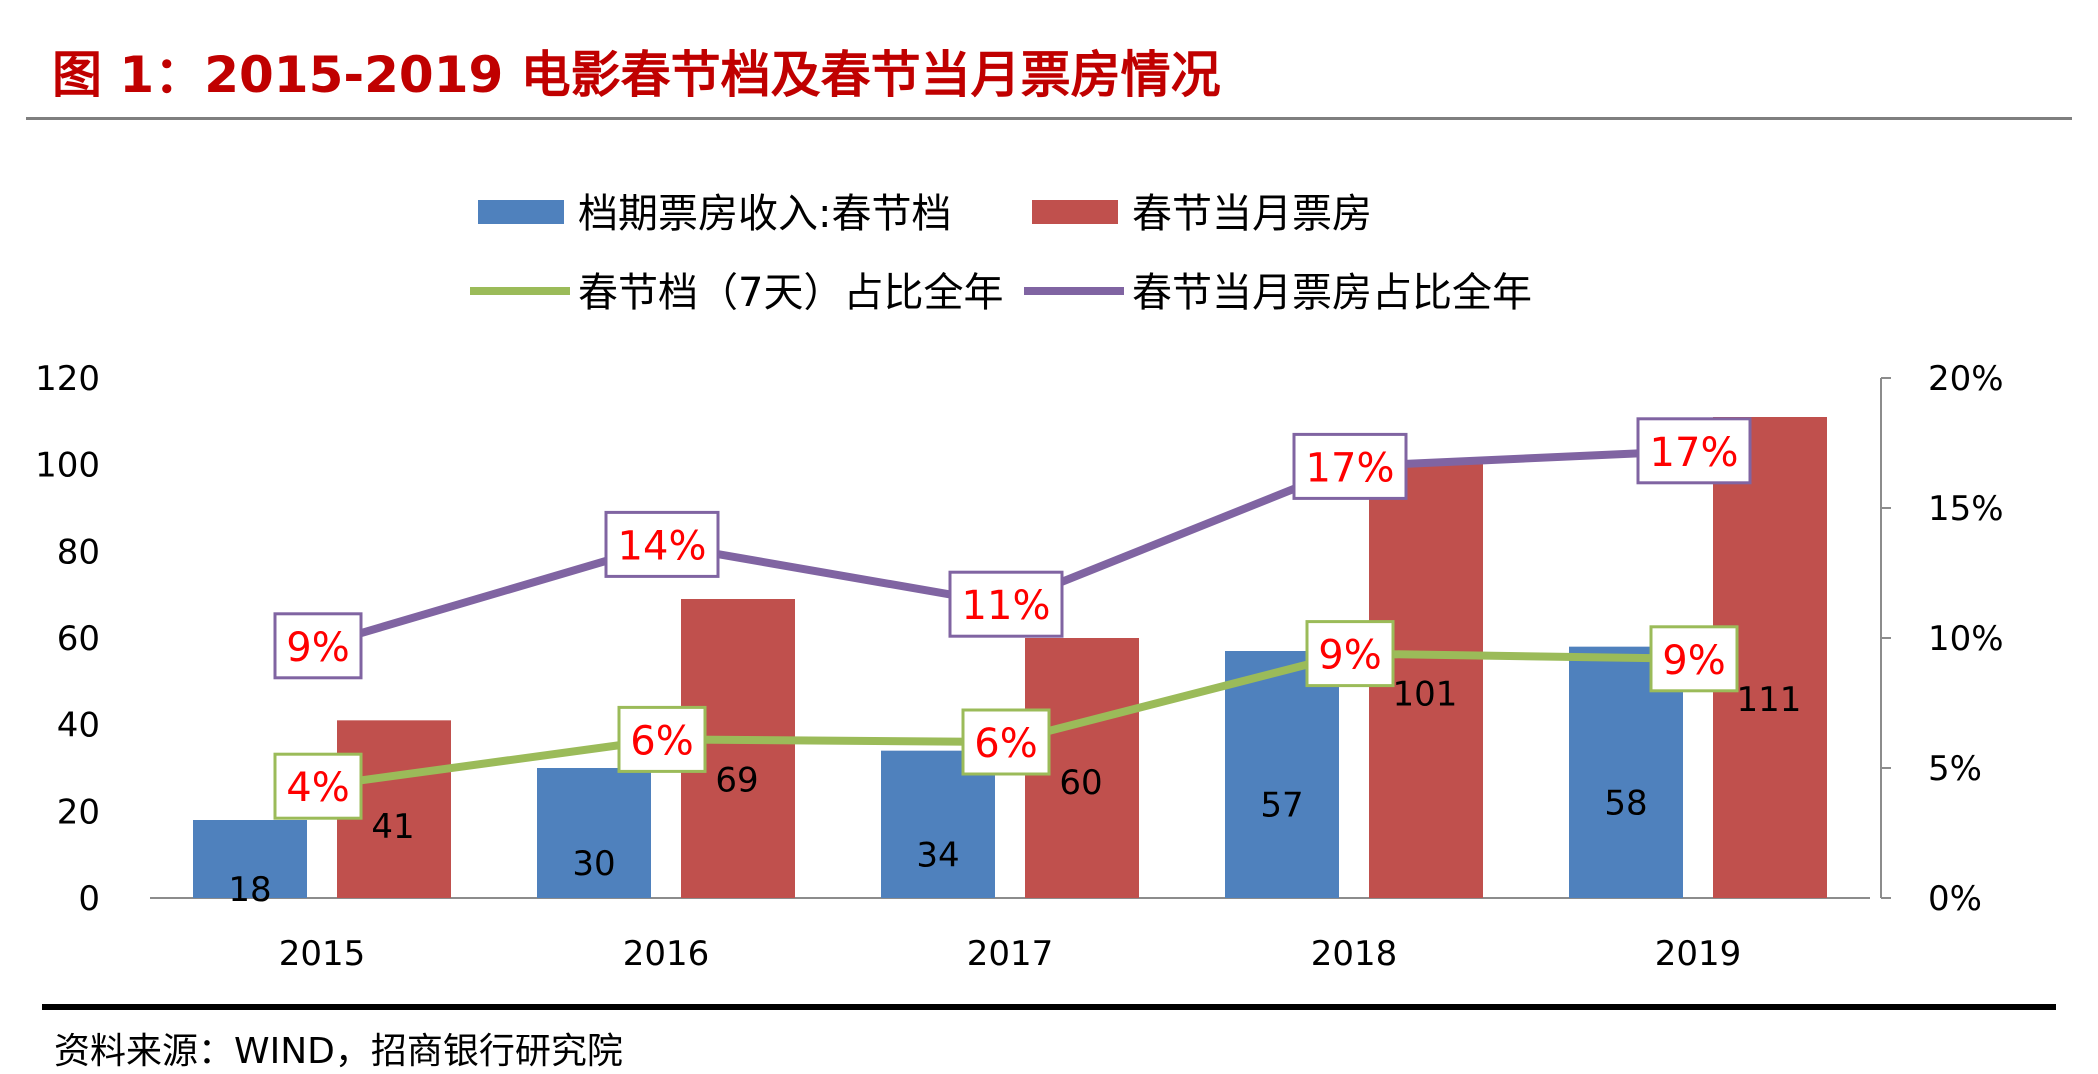 The height and width of the screenshot is (1074, 2098). I want to click on bar-value-label: 57, so click(1281, 806).